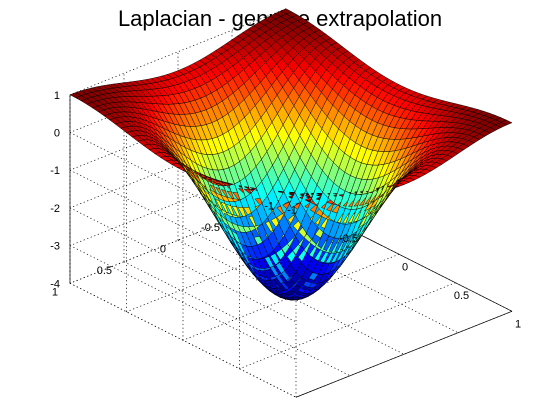 This screenshot has height=420, width=560. What do you see at coordinates (292, 210) in the screenshot?
I see `x-tick-label: -1` at bounding box center [292, 210].